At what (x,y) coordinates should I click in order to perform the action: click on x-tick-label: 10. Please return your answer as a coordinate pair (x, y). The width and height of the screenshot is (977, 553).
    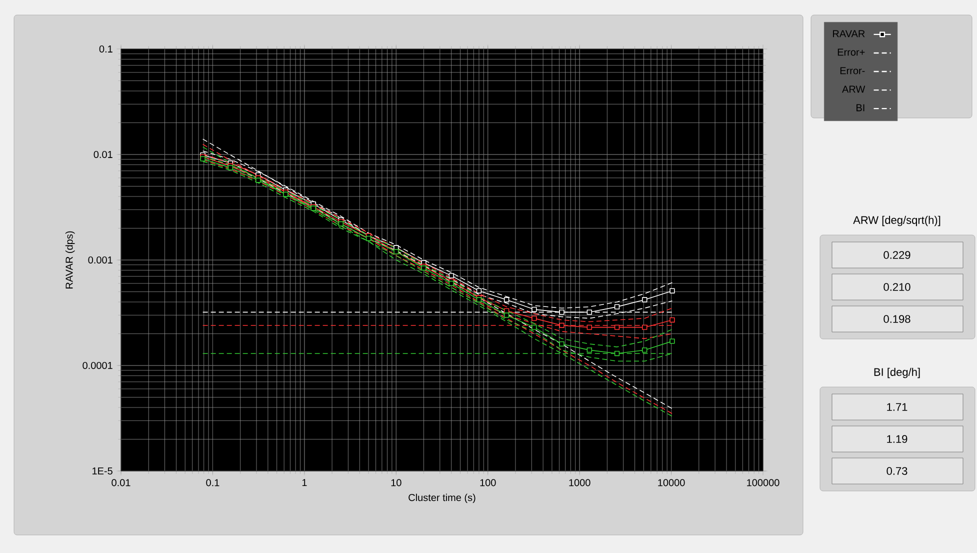
    Looking at the image, I should click on (396, 482).